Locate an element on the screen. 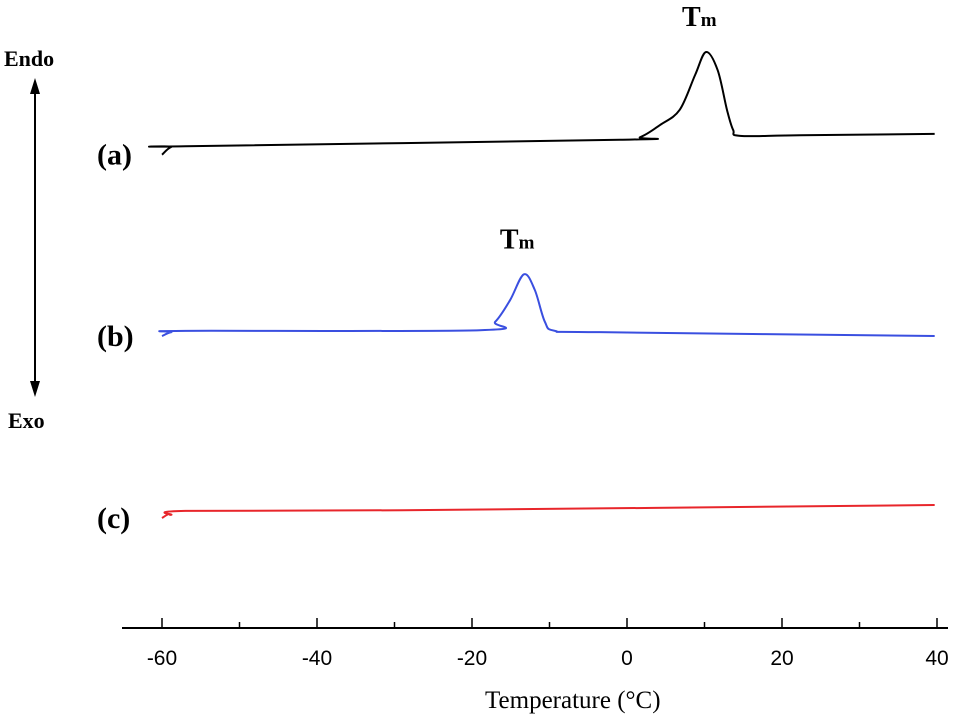  x-tick-label: -40 is located at coordinates (317, 658).